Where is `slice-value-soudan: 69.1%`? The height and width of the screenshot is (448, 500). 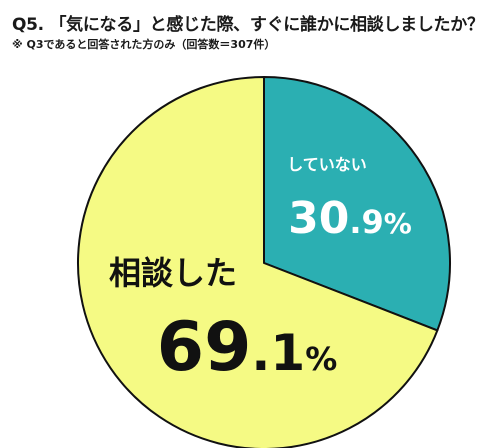 slice-value-soudan: 69.1% is located at coordinates (247, 347).